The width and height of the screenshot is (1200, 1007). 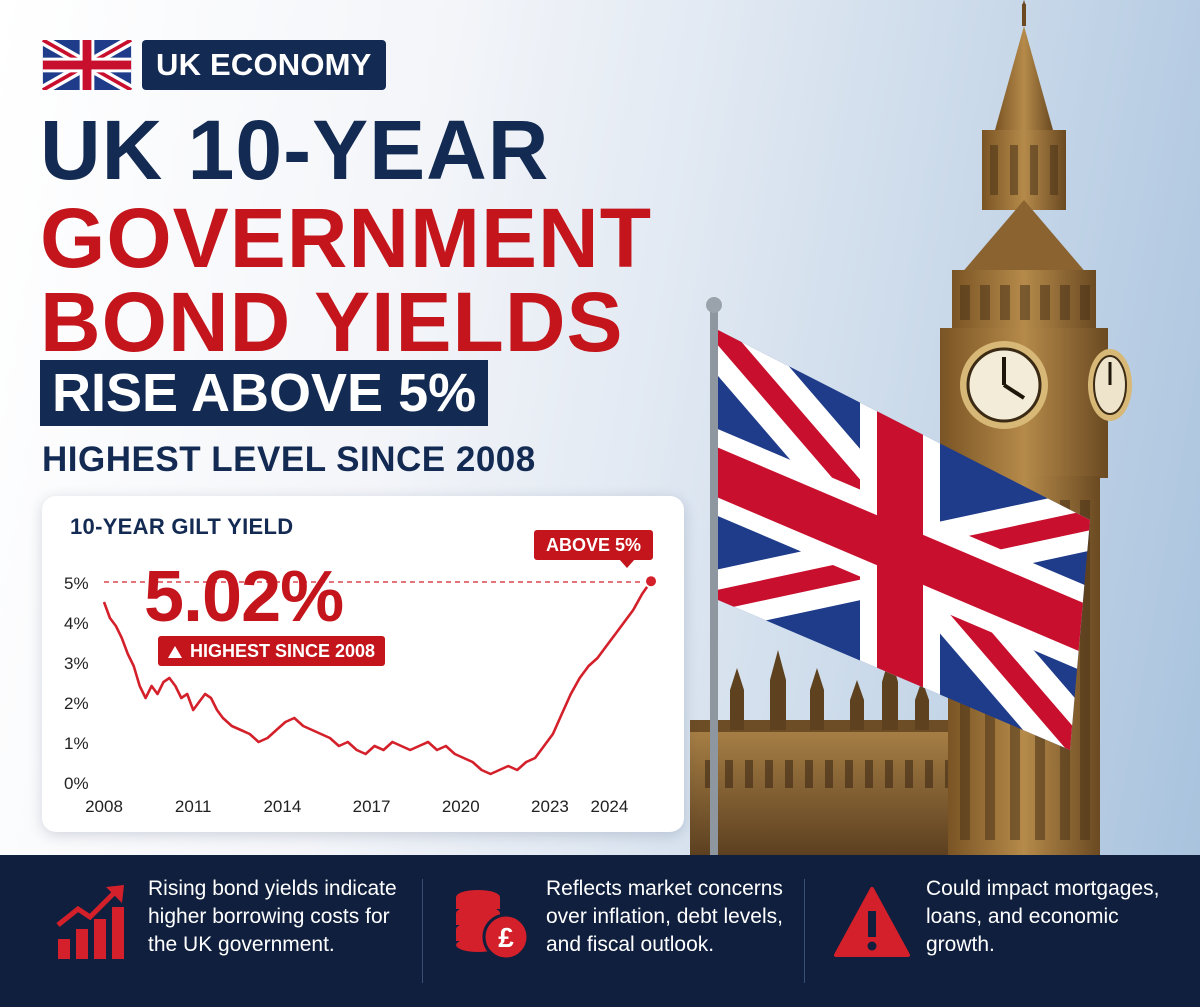 I want to click on above-5-annotation: ABOVE 5%, so click(x=594, y=549).